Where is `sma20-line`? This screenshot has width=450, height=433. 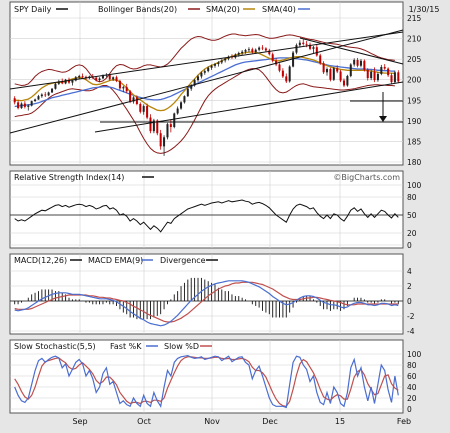 sma20-line is located at coordinates (204, 81).